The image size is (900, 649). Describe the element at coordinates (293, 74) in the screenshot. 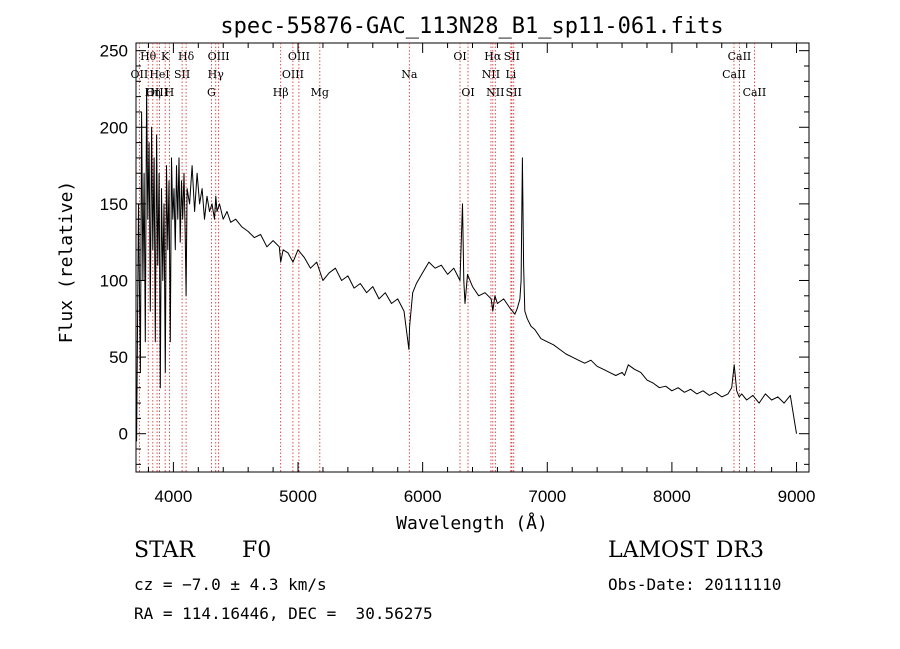

I see `line-label-14: OIII` at that location.